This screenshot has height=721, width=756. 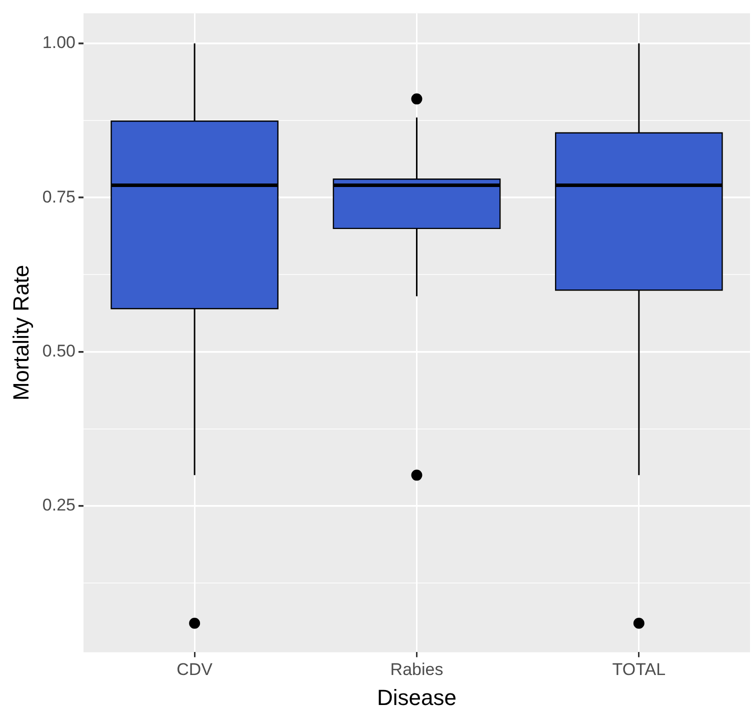 I want to click on x-tick-label: TOTAL, so click(x=639, y=670).